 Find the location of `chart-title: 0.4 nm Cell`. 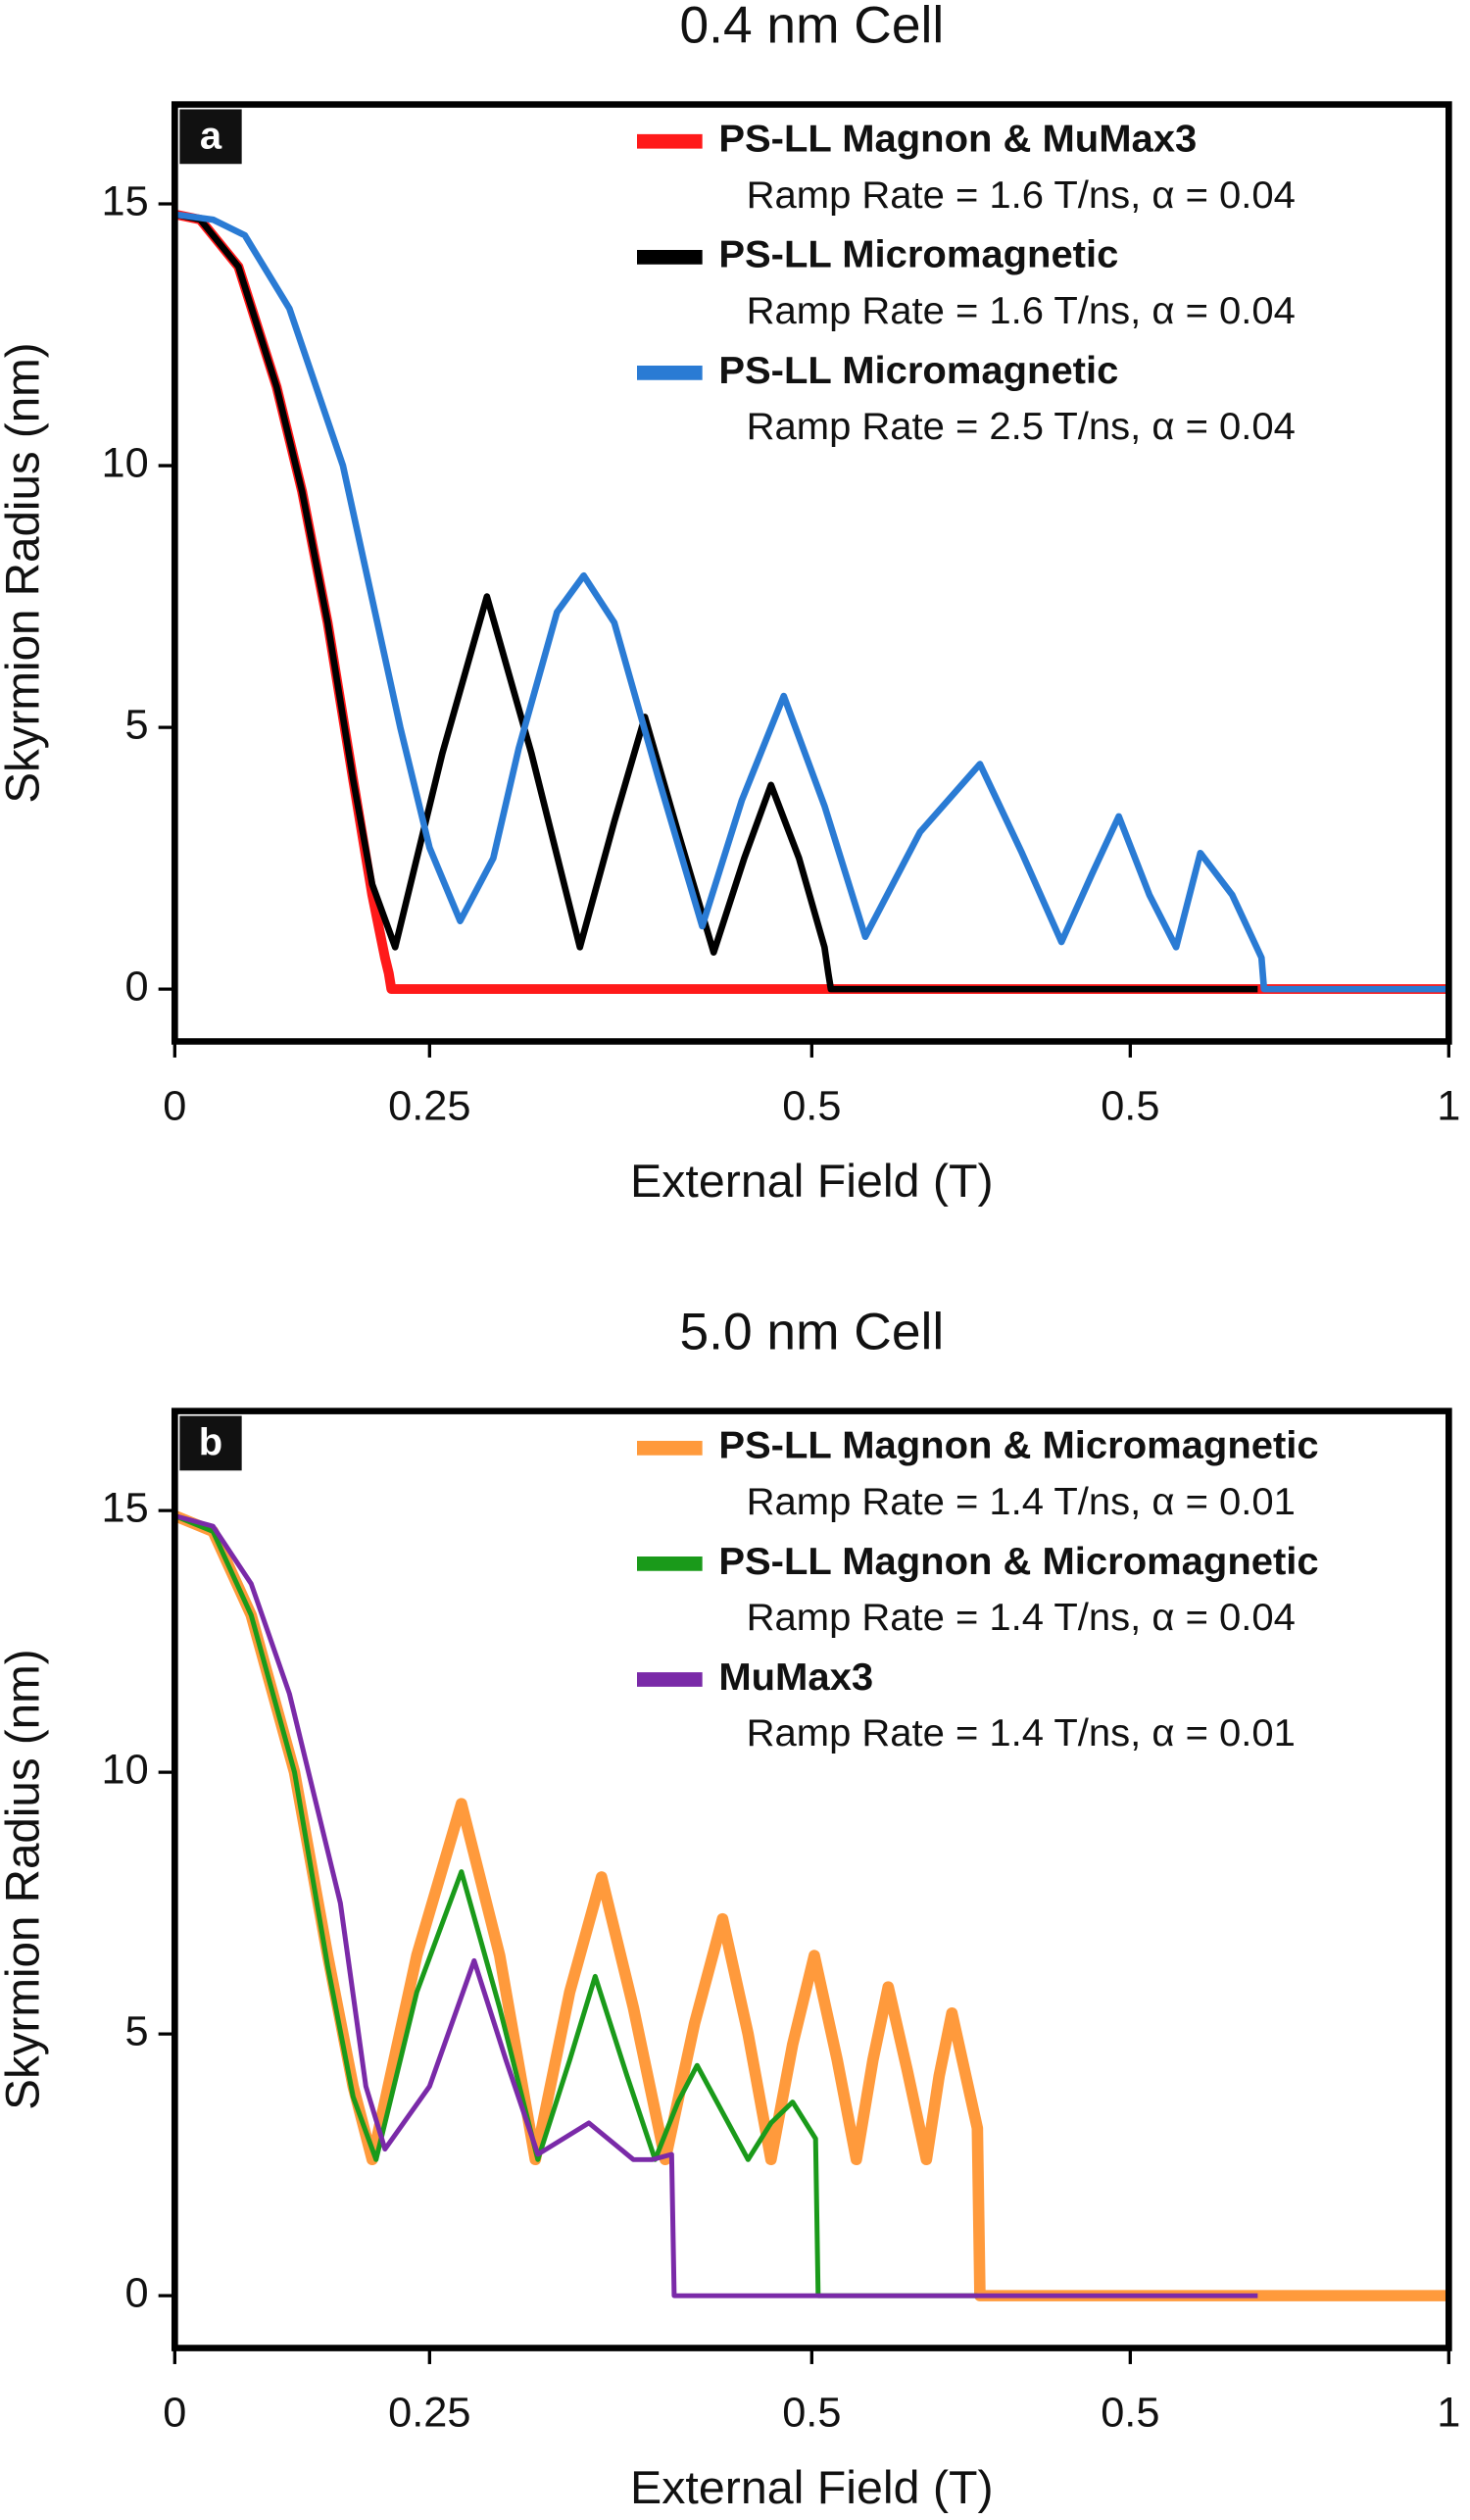

chart-title: 0.4 nm Cell is located at coordinates (811, 27).